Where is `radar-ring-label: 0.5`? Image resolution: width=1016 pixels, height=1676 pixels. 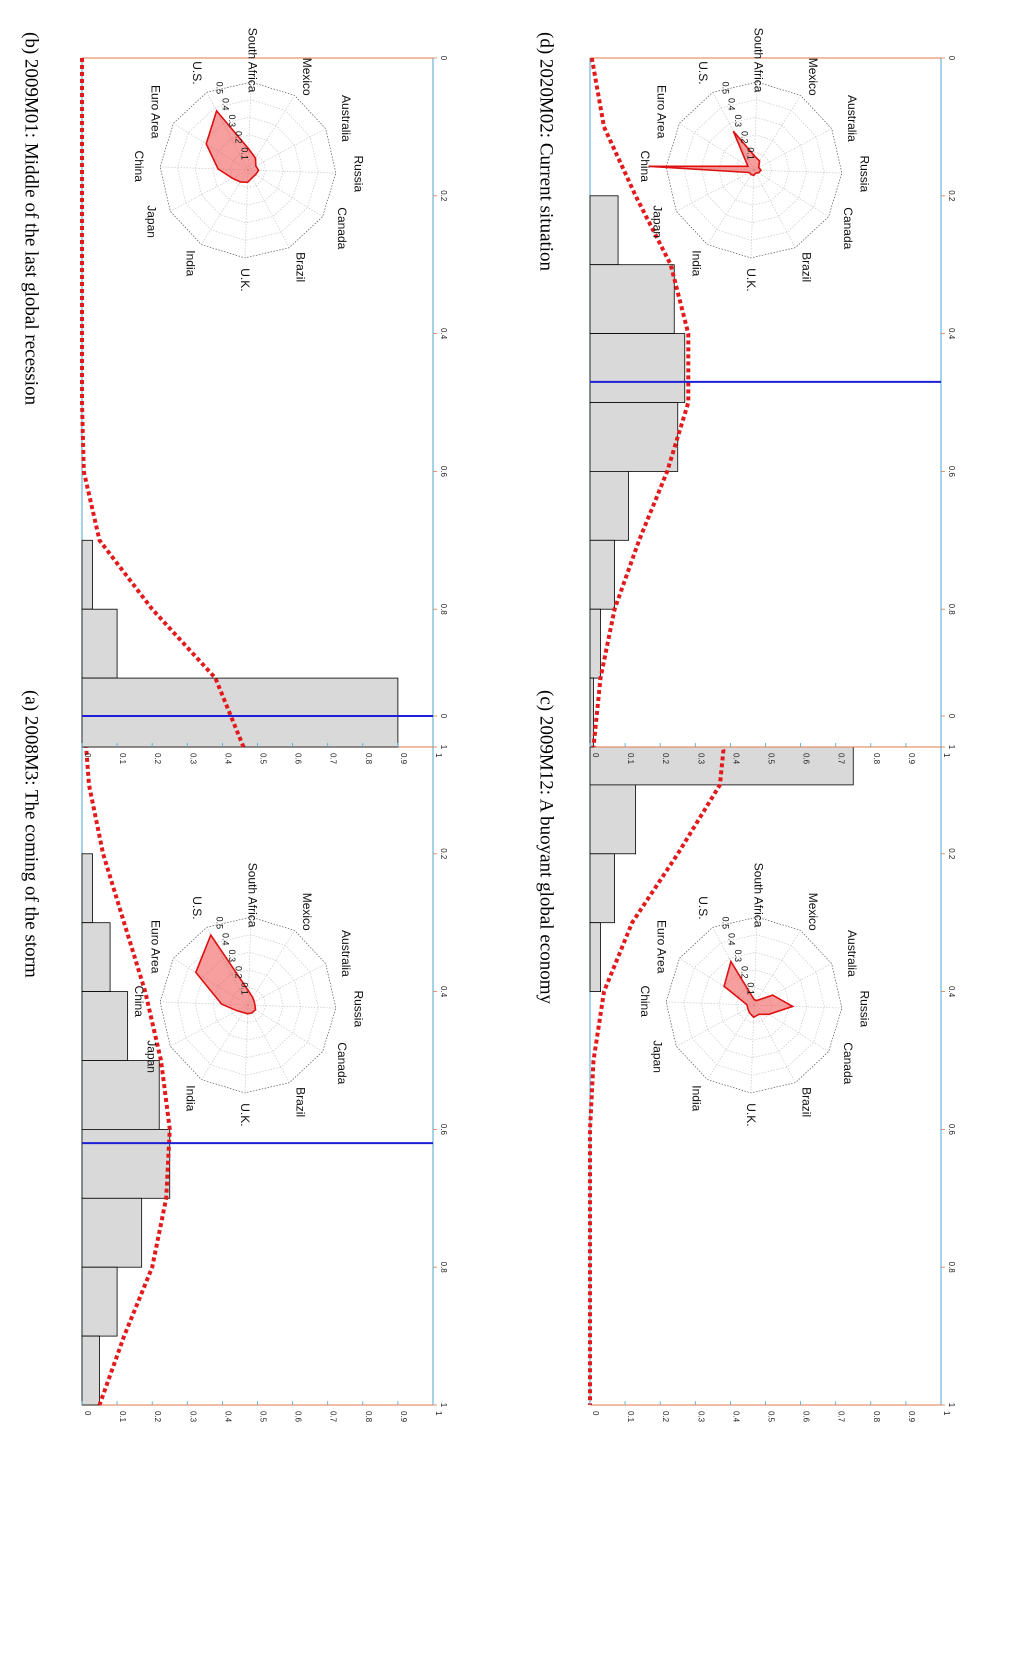 radar-ring-label: 0.5 is located at coordinates (725, 923).